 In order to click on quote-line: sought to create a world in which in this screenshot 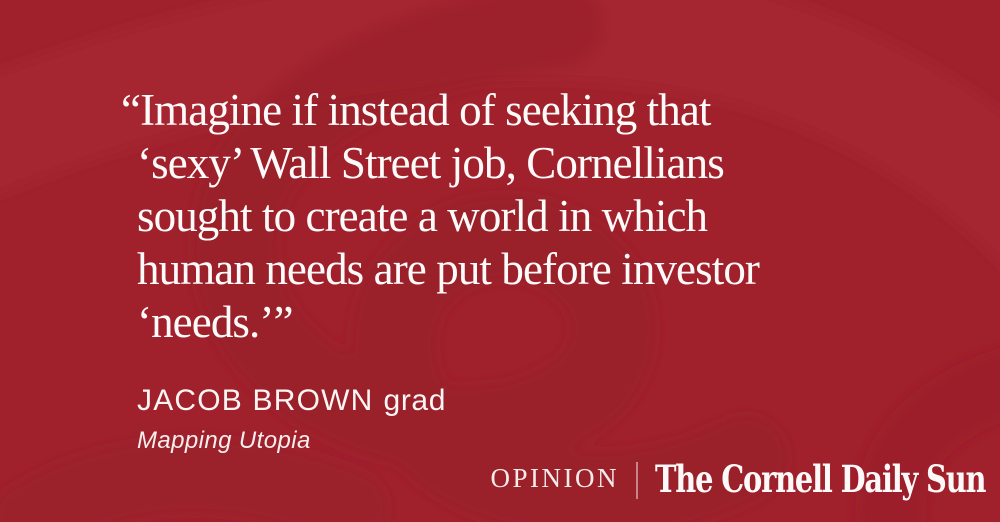, I will do `click(422, 216)`.